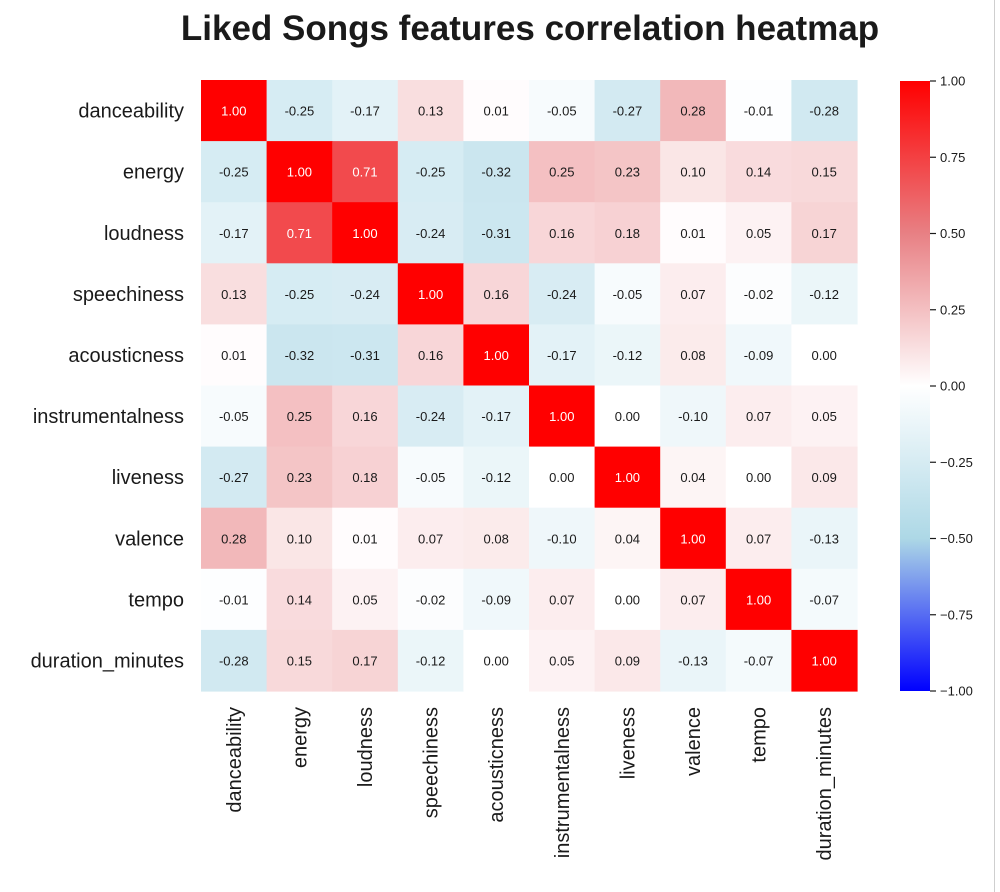 The height and width of the screenshot is (892, 1000). I want to click on cell-value-label: -0.01, so click(759, 111).